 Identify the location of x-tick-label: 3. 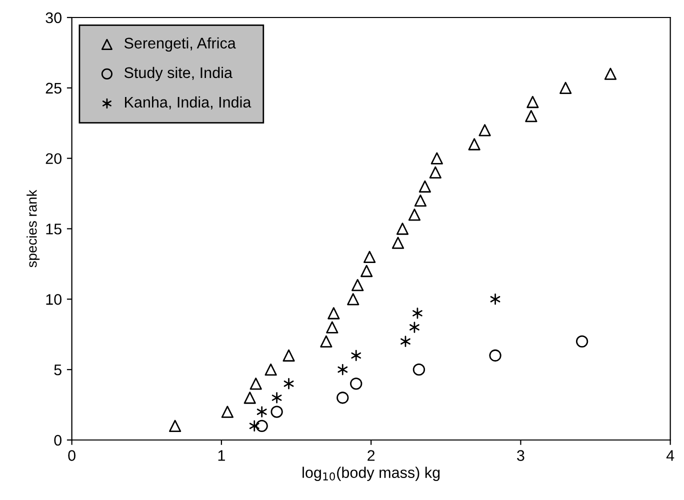
(520, 455).